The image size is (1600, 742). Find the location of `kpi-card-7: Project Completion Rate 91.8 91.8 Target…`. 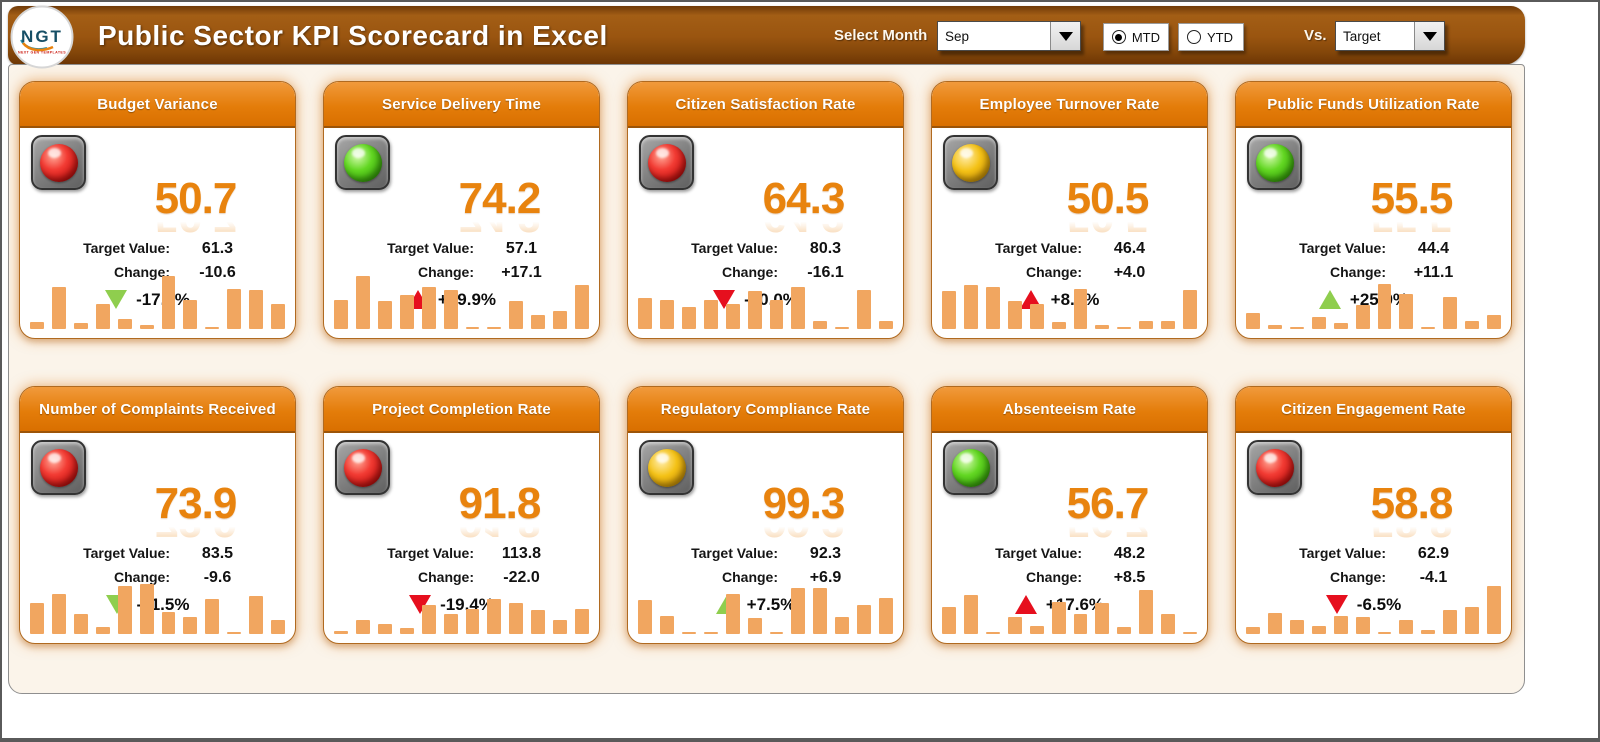

kpi-card-7: Project Completion Rate 91.8 91.8 Target… is located at coordinates (461, 515).